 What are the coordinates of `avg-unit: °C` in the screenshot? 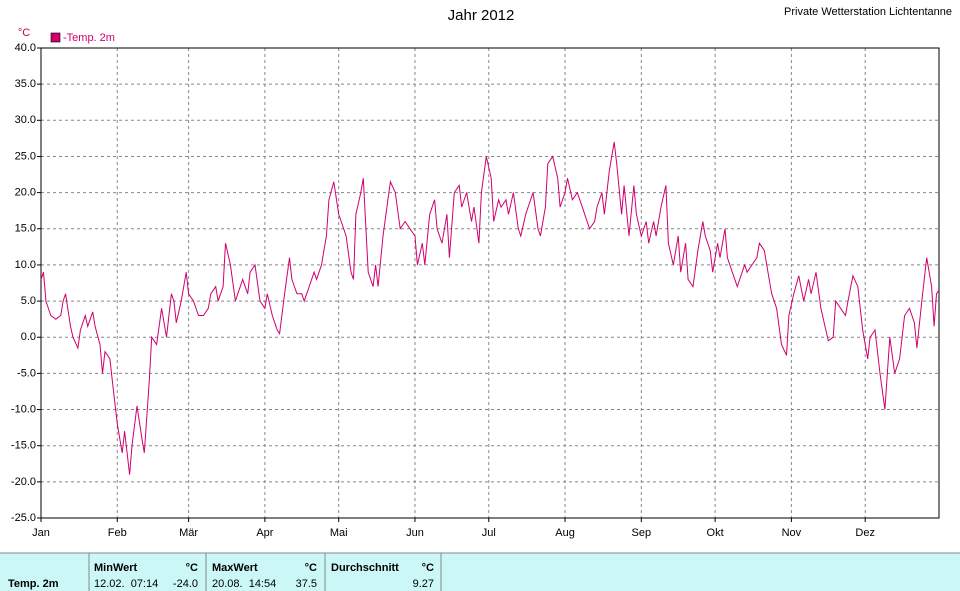 It's located at (428, 568).